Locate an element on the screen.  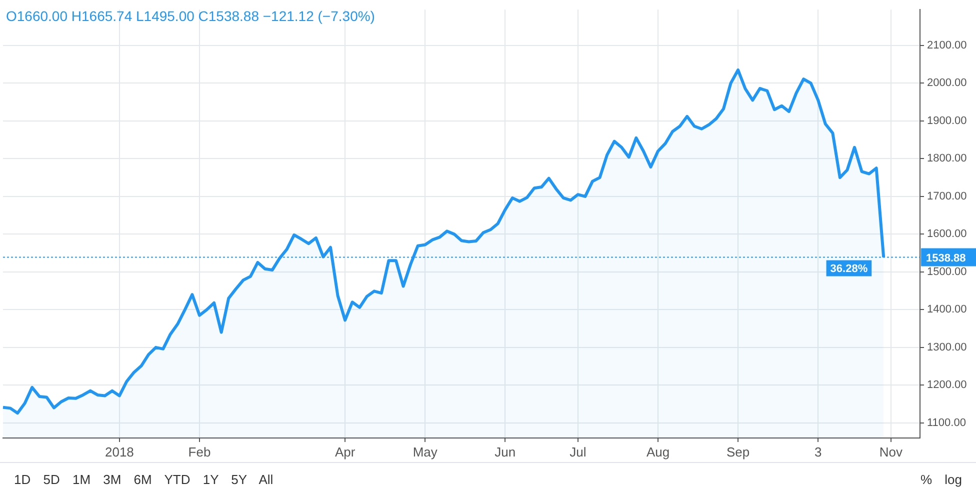
y-tick-label: 2000.00 is located at coordinates (947, 83).